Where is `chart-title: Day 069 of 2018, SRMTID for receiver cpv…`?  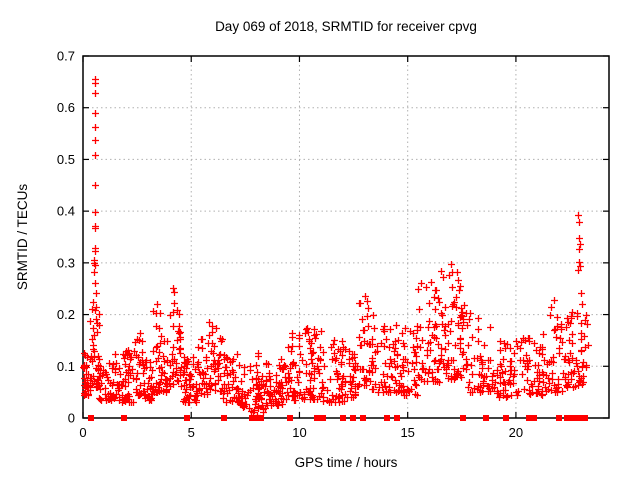 chart-title: Day 069 of 2018, SRMTID for receiver cpv… is located at coordinates (346, 26).